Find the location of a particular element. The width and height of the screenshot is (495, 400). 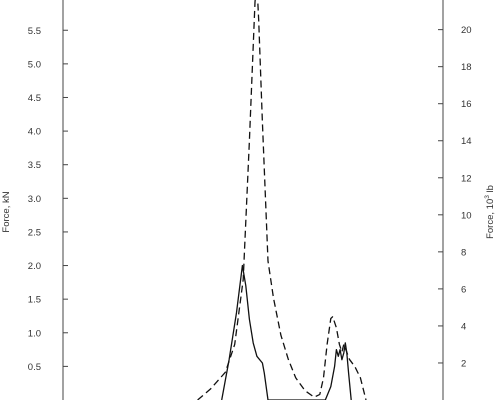

left-tick-label: 2.5 is located at coordinates (34, 232).